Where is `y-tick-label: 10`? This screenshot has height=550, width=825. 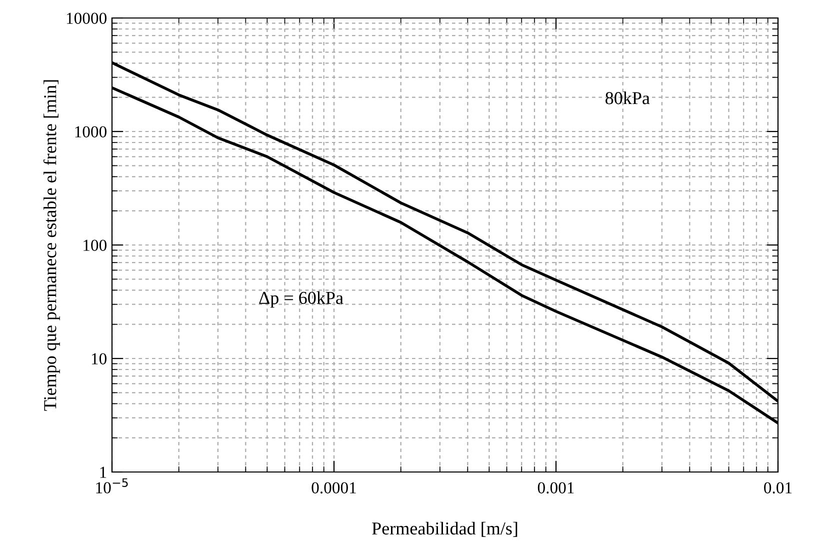
y-tick-label: 10 is located at coordinates (99, 358).